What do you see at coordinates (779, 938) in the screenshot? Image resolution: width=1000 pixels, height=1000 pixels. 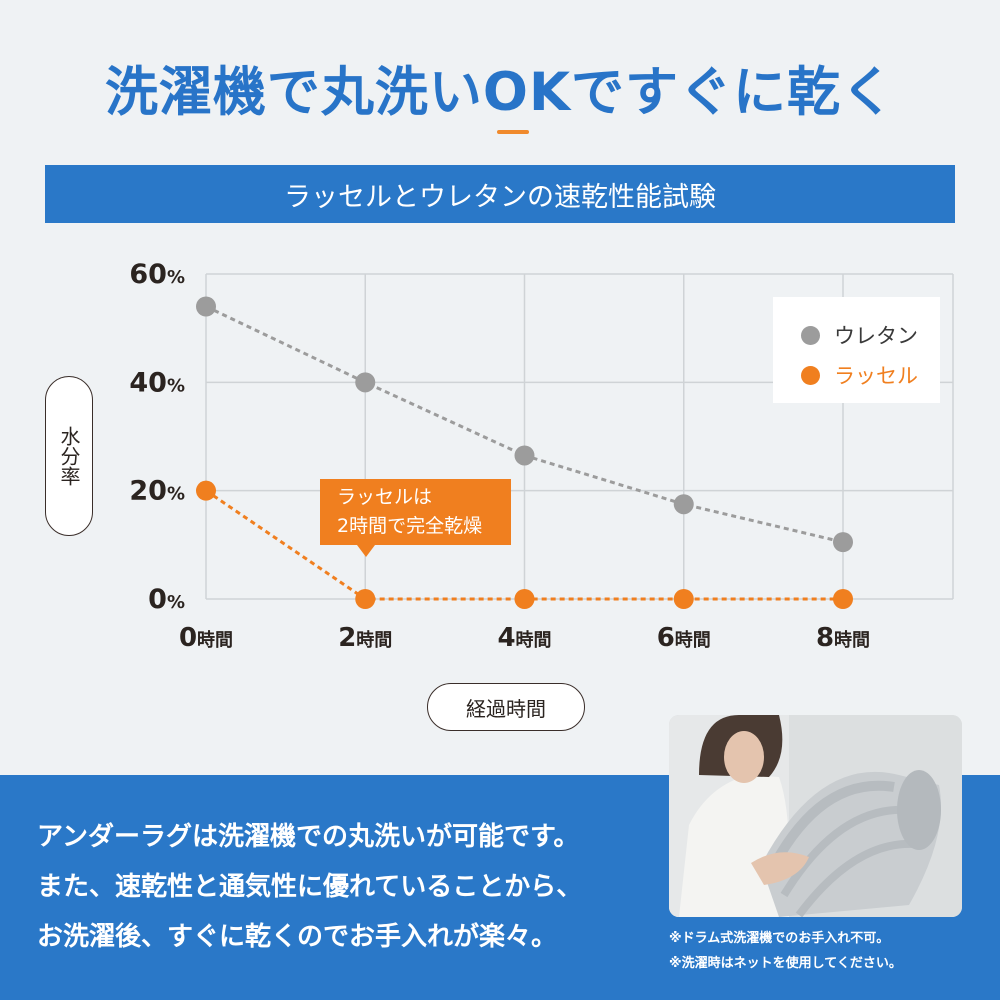 I see `care-note-1: ※ドラム式洗濯機でのお手入れ不可。` at bounding box center [779, 938].